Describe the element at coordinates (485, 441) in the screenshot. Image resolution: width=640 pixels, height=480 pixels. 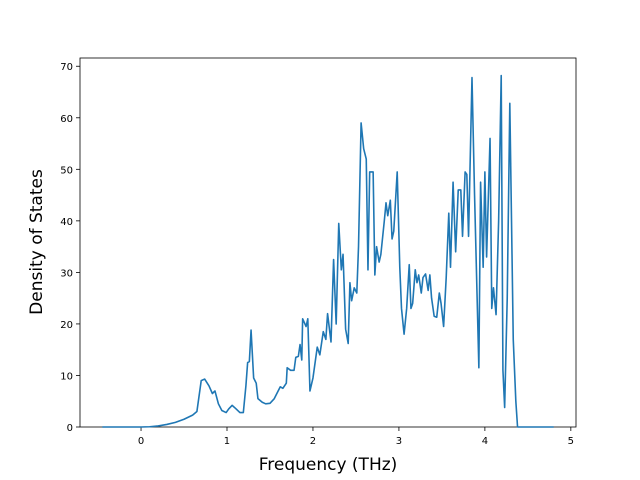
I see `x-tick-label: 4` at that location.